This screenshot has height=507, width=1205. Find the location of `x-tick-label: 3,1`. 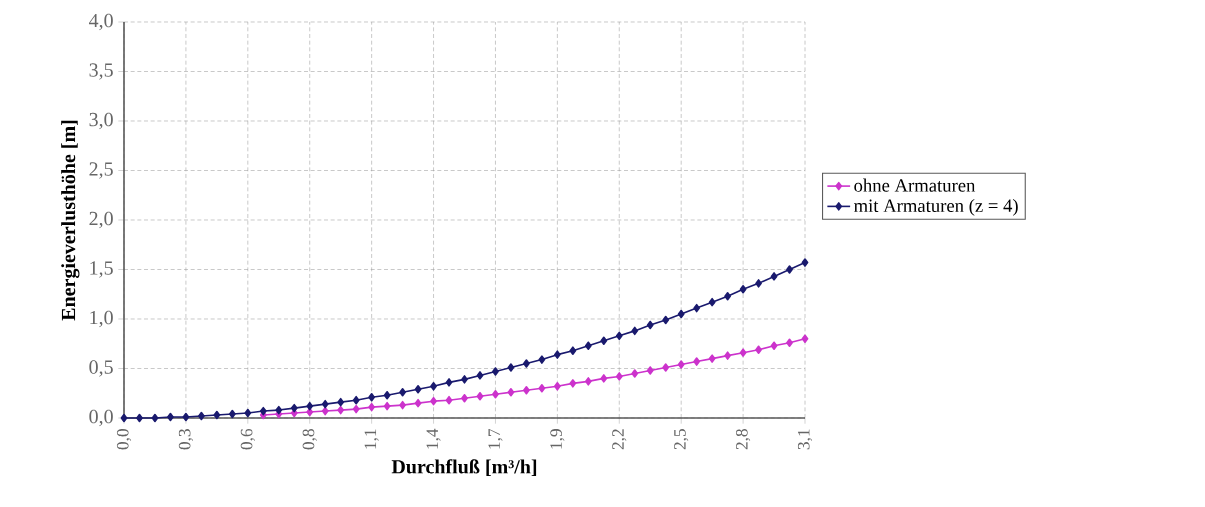

x-tick-label: 3,1 is located at coordinates (805, 439).